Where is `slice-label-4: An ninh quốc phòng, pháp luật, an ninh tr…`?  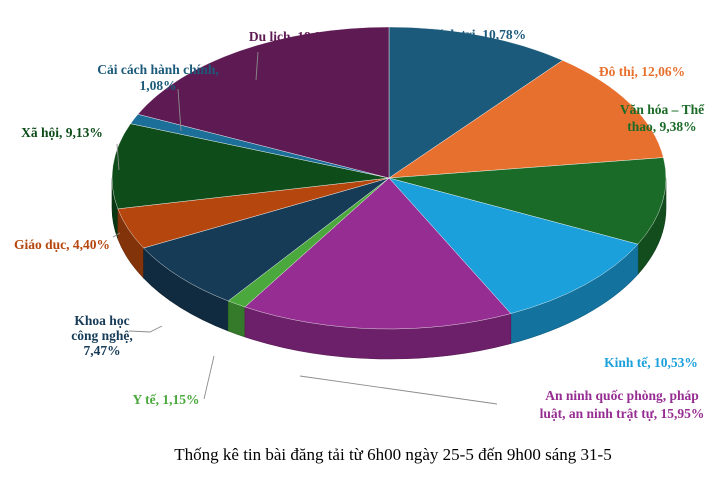 slice-label-4: An ninh quốc phòng, pháp luật, an ninh tr… is located at coordinates (622, 404).